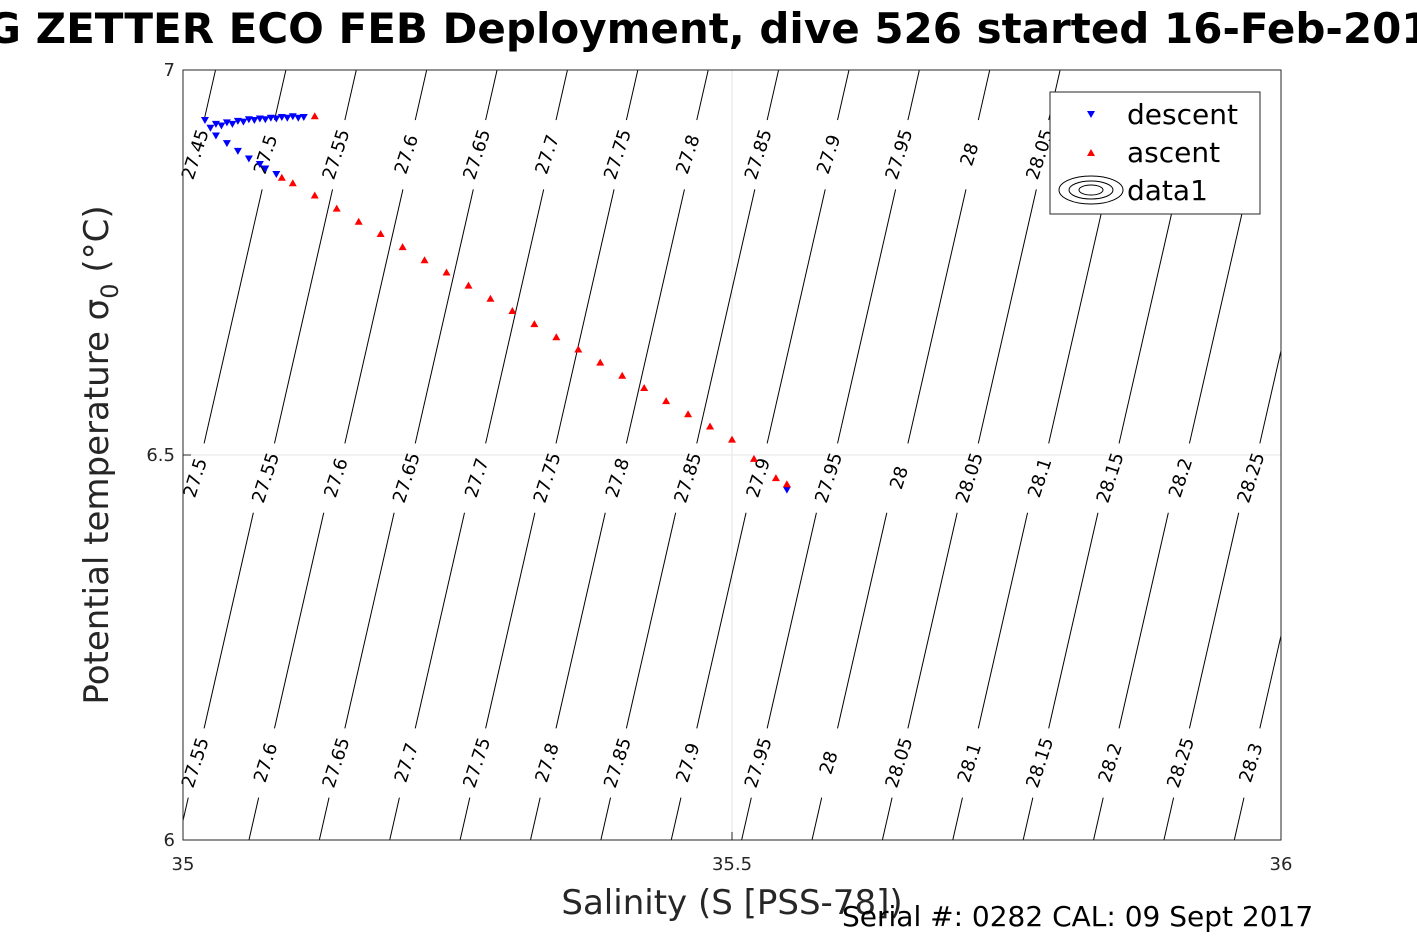 This screenshot has width=1417, height=945. Describe the element at coordinates (1091, 152) in the screenshot. I see `legend-ascent-marker` at that location.